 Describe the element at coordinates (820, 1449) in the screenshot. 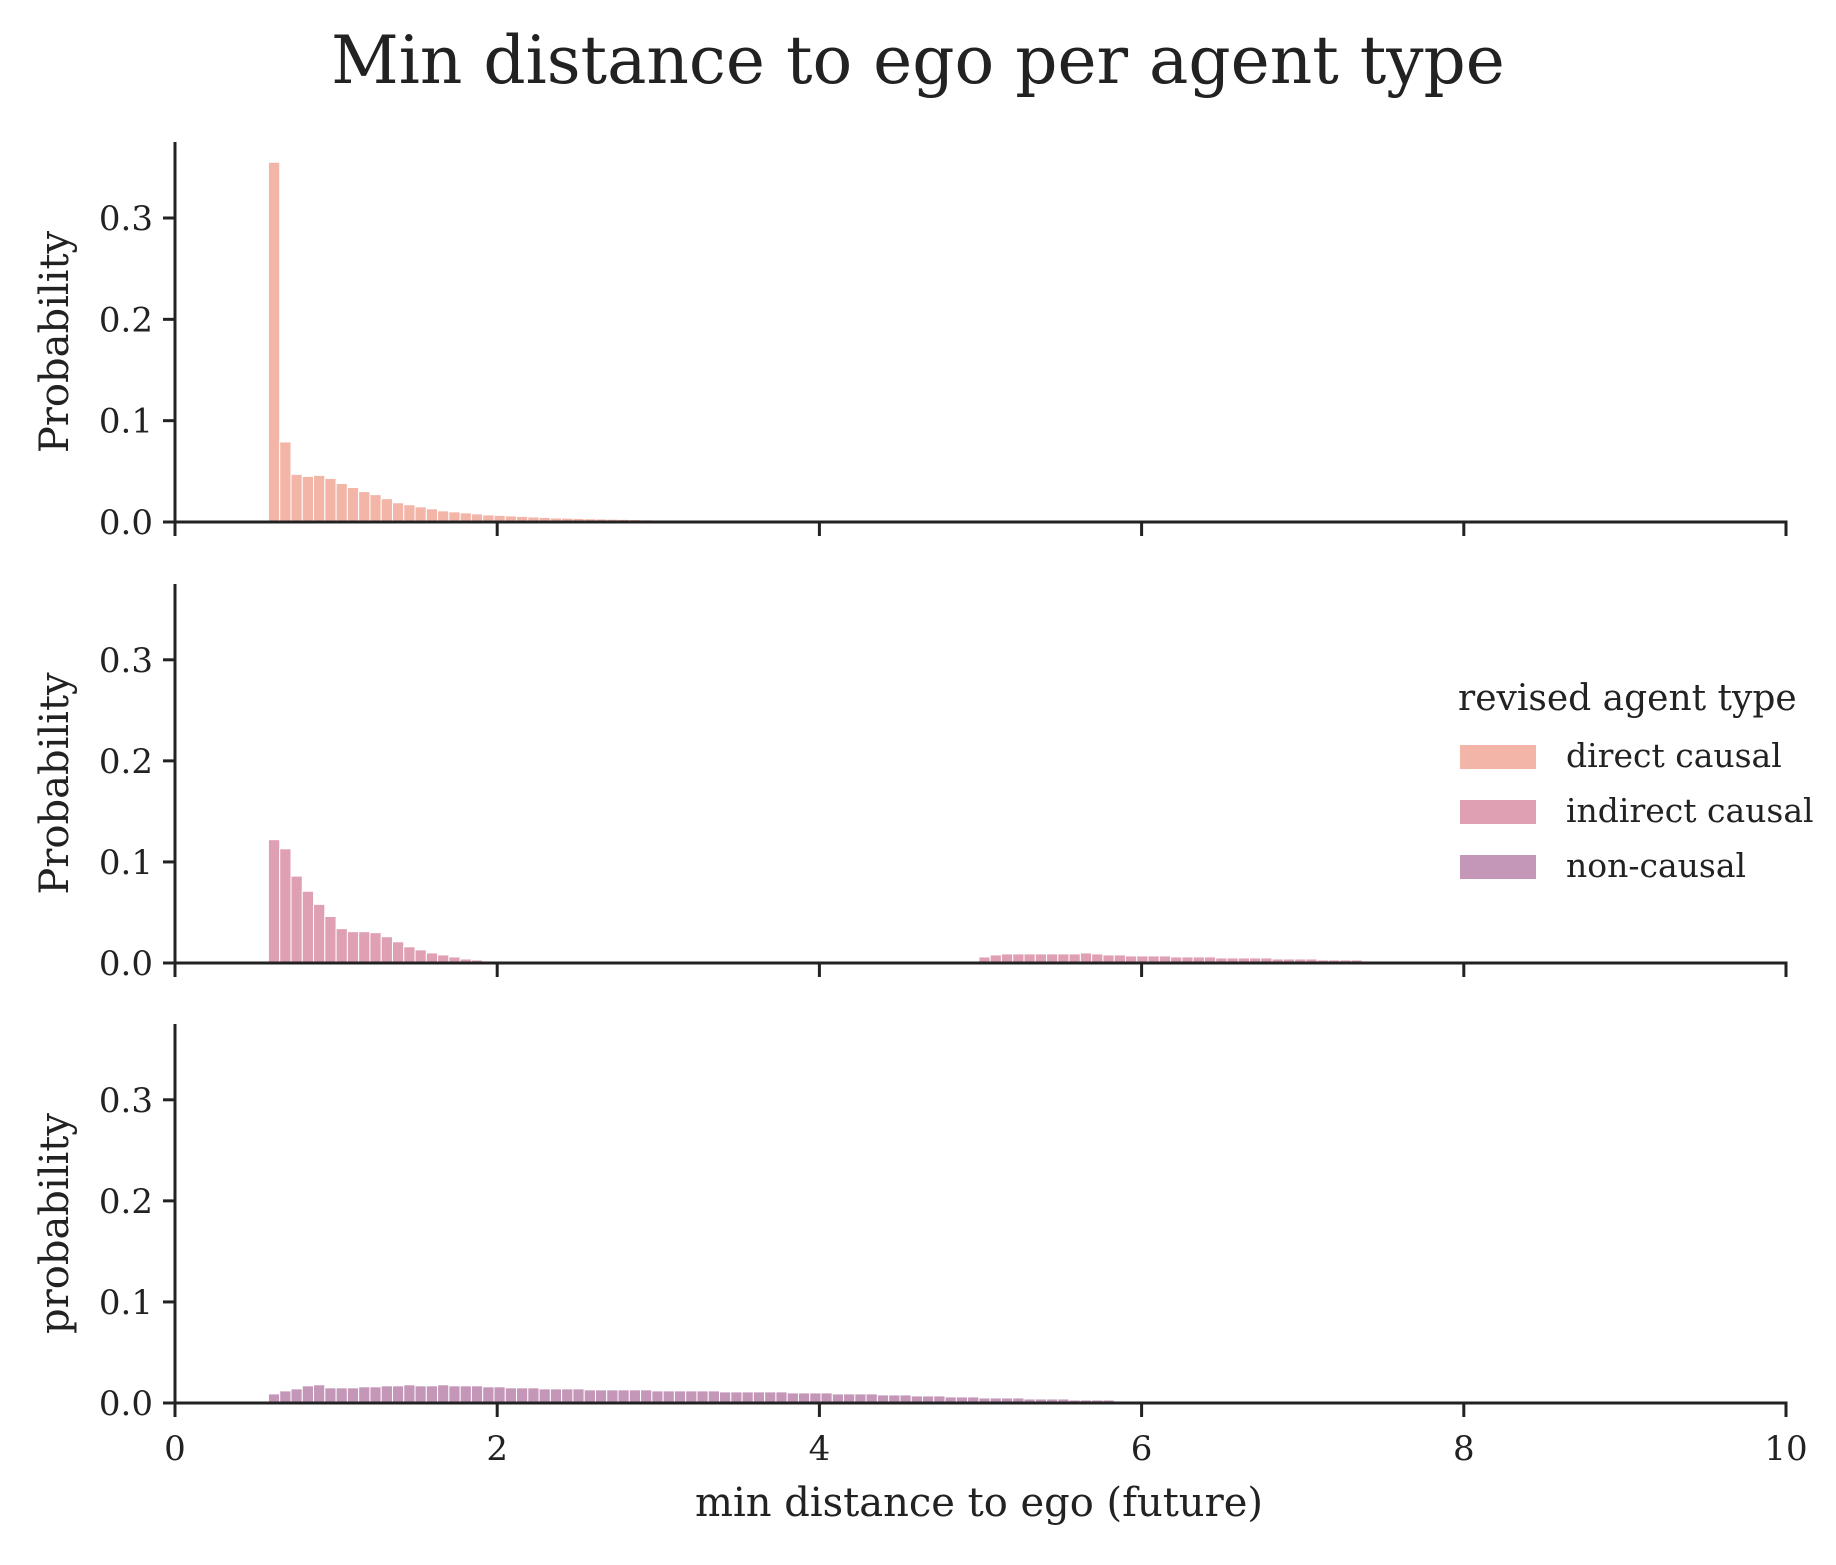

I see `x-tick-label: 4` at that location.